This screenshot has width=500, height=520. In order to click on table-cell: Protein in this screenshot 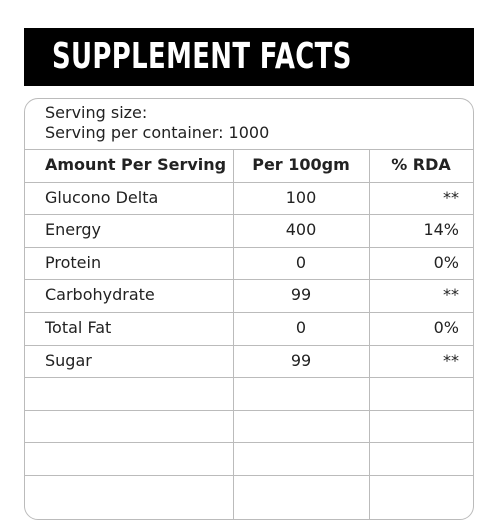, I will do `click(73, 262)`.